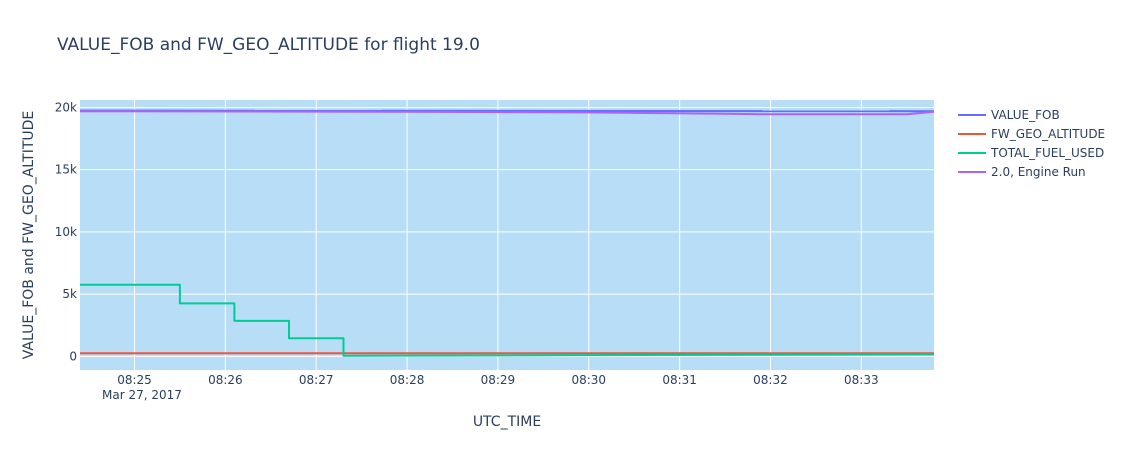  What do you see at coordinates (66, 170) in the screenshot?
I see `y-tick-label: 15k` at bounding box center [66, 170].